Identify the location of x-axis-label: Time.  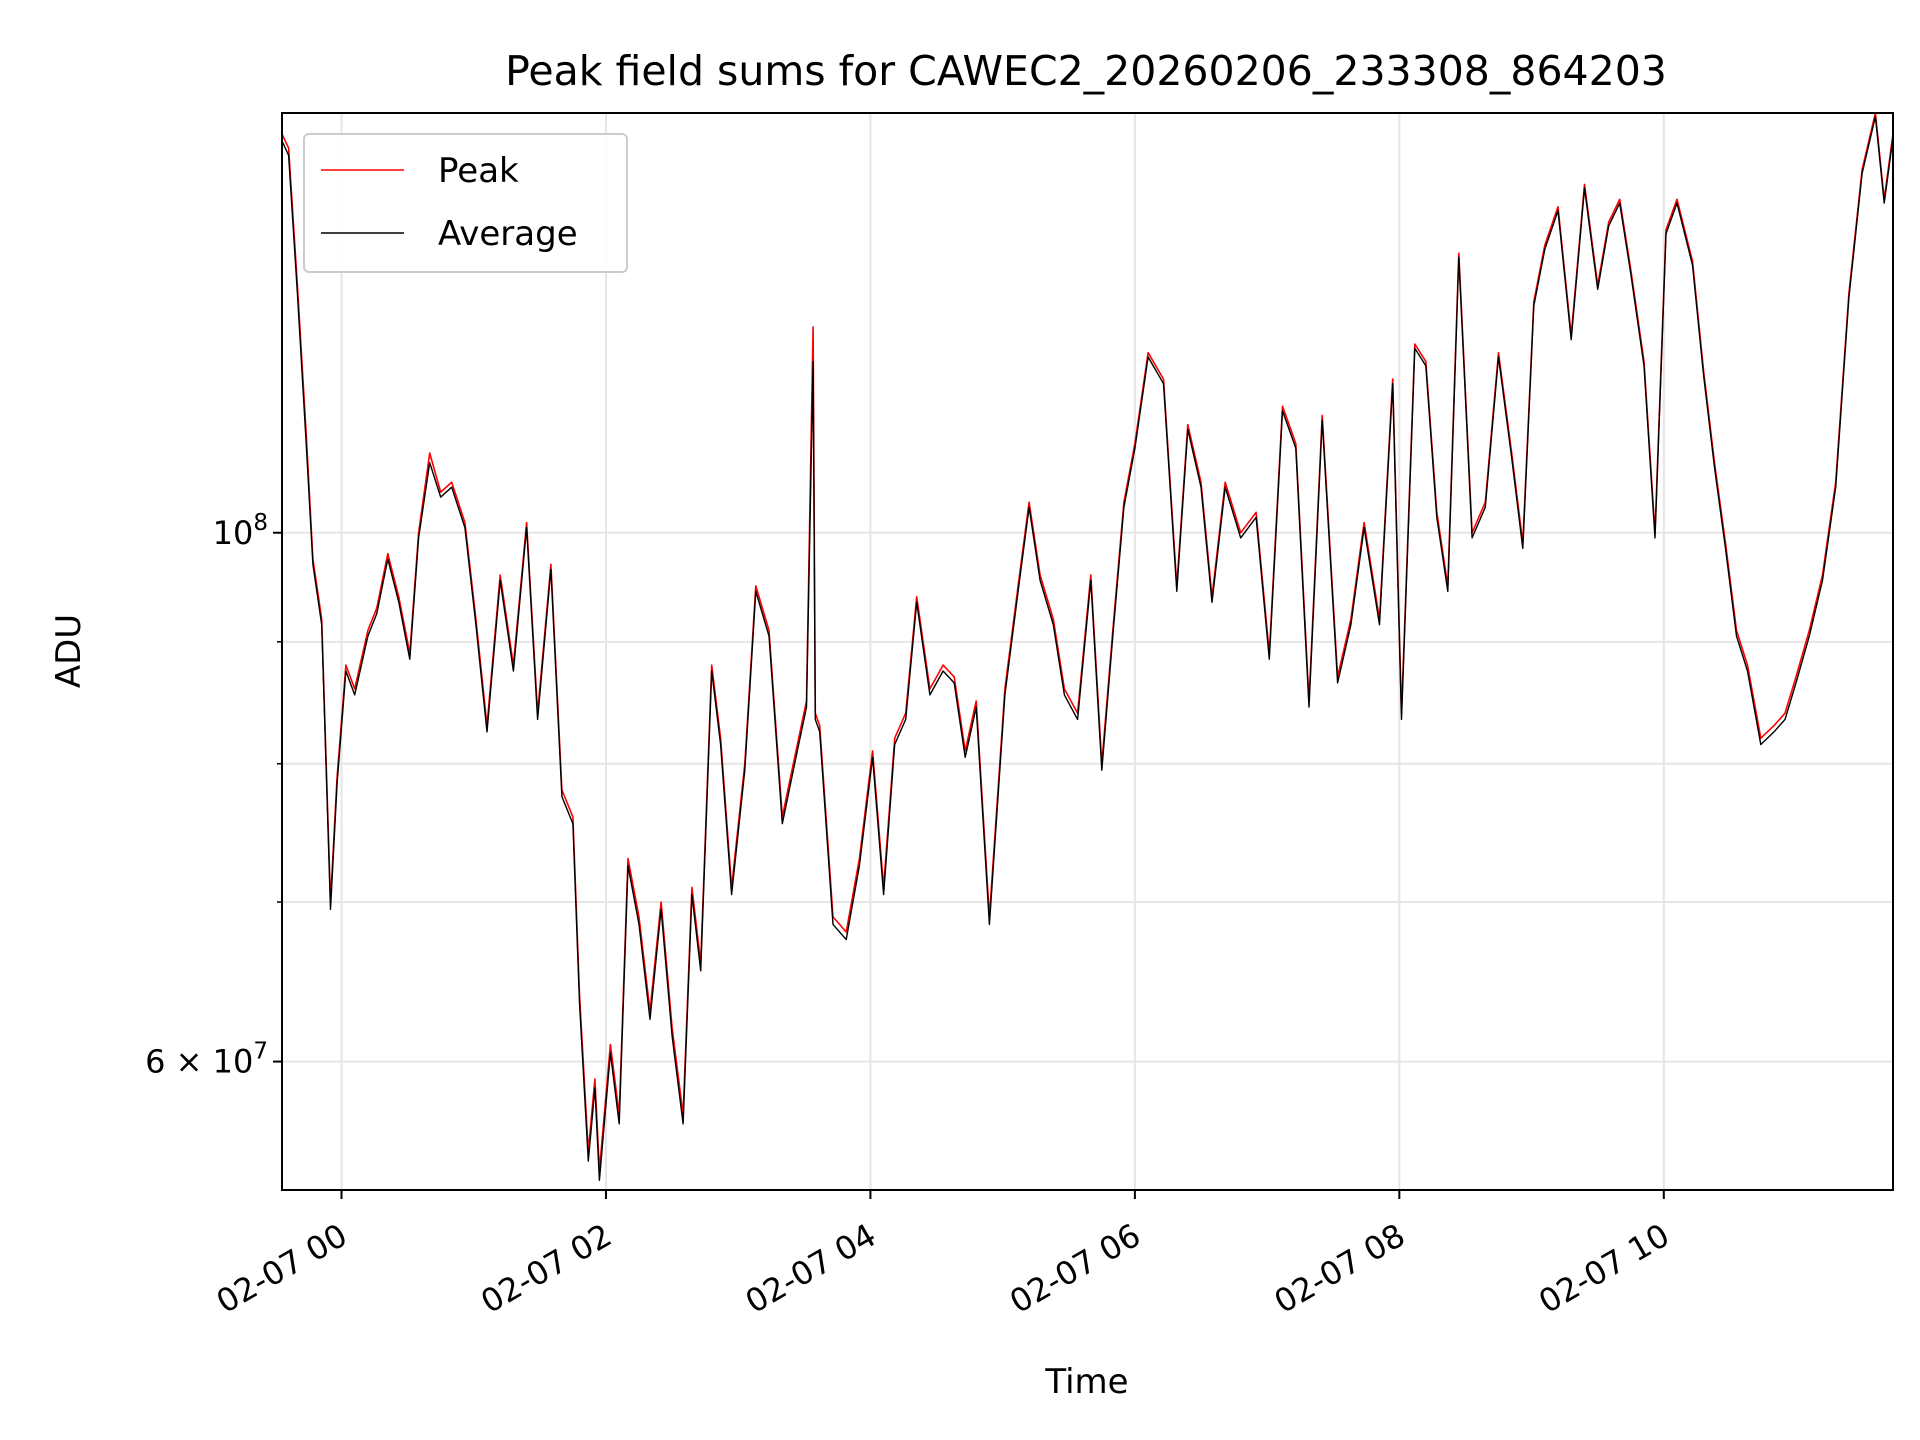
(1086, 1382).